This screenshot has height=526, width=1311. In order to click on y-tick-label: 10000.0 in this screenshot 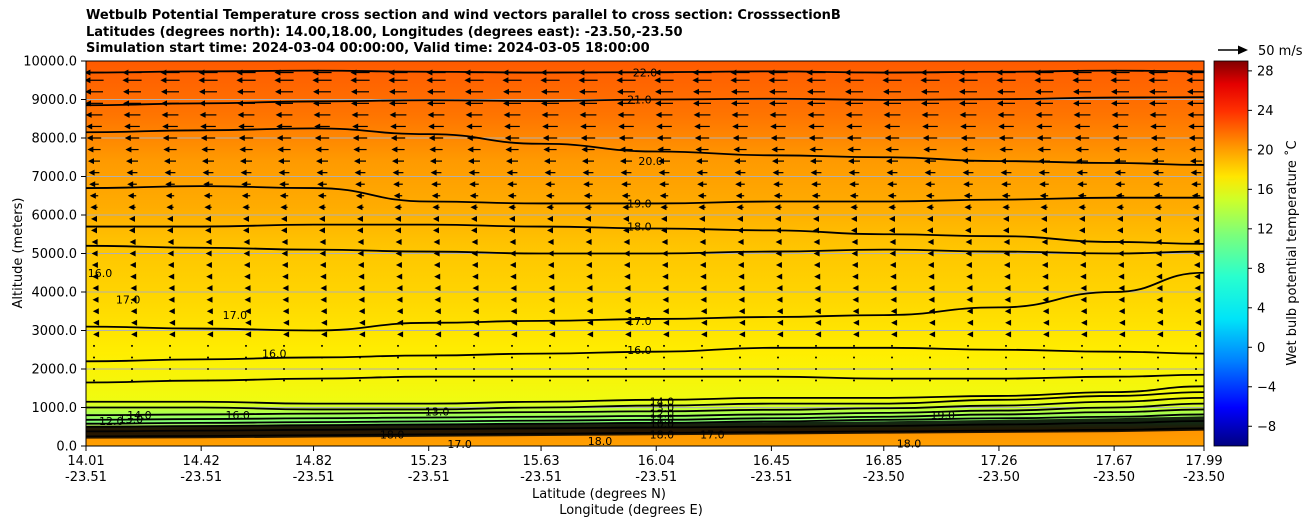, I will do `click(50, 62)`.